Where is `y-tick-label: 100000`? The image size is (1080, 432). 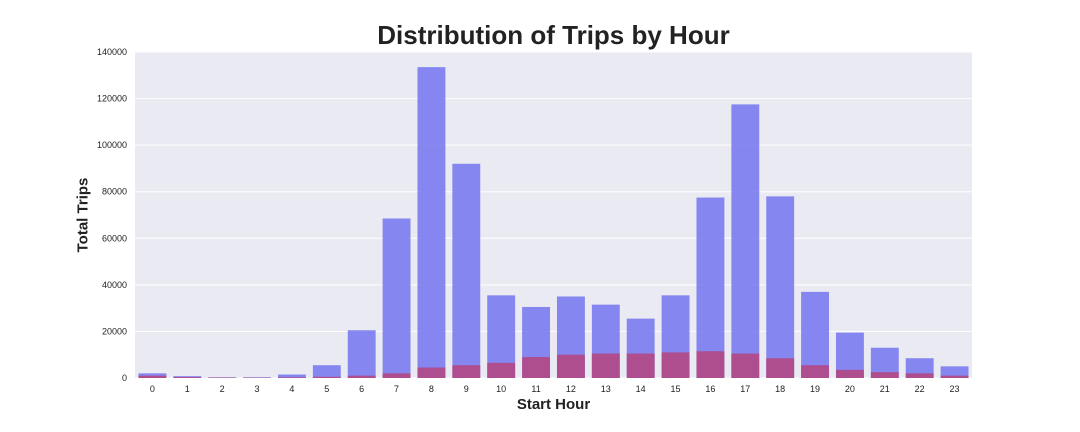 y-tick-label: 100000 is located at coordinates (112, 145).